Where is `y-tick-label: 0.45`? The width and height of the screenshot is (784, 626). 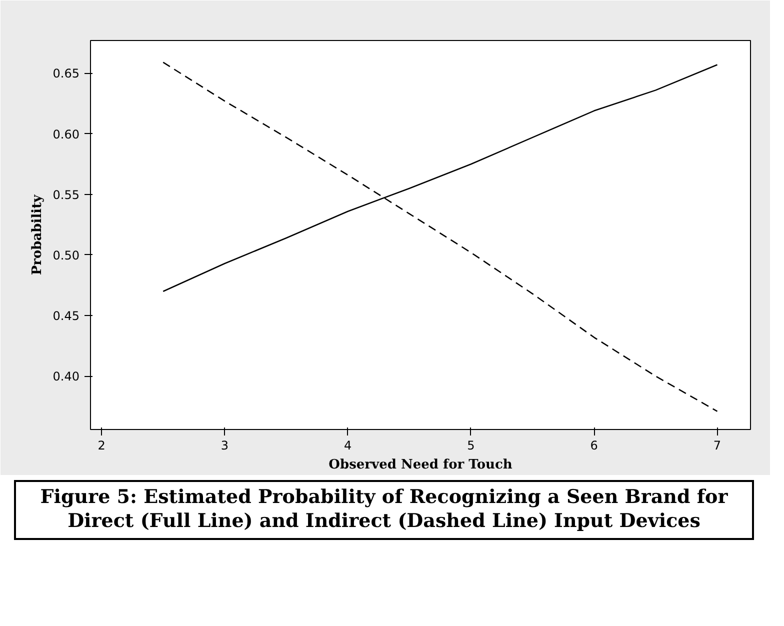 y-tick-label: 0.45 is located at coordinates (66, 316).